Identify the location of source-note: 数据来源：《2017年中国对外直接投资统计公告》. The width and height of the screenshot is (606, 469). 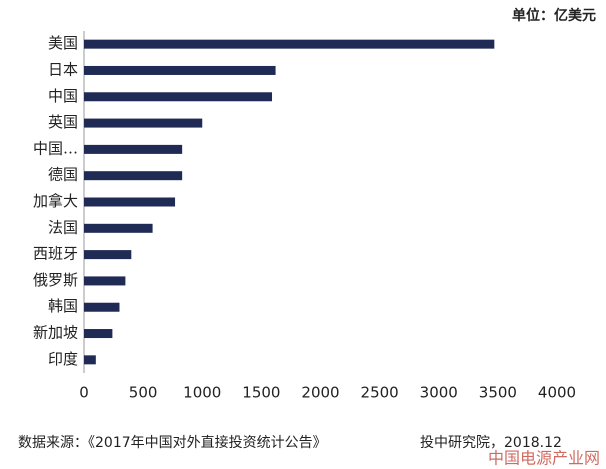
(172, 442).